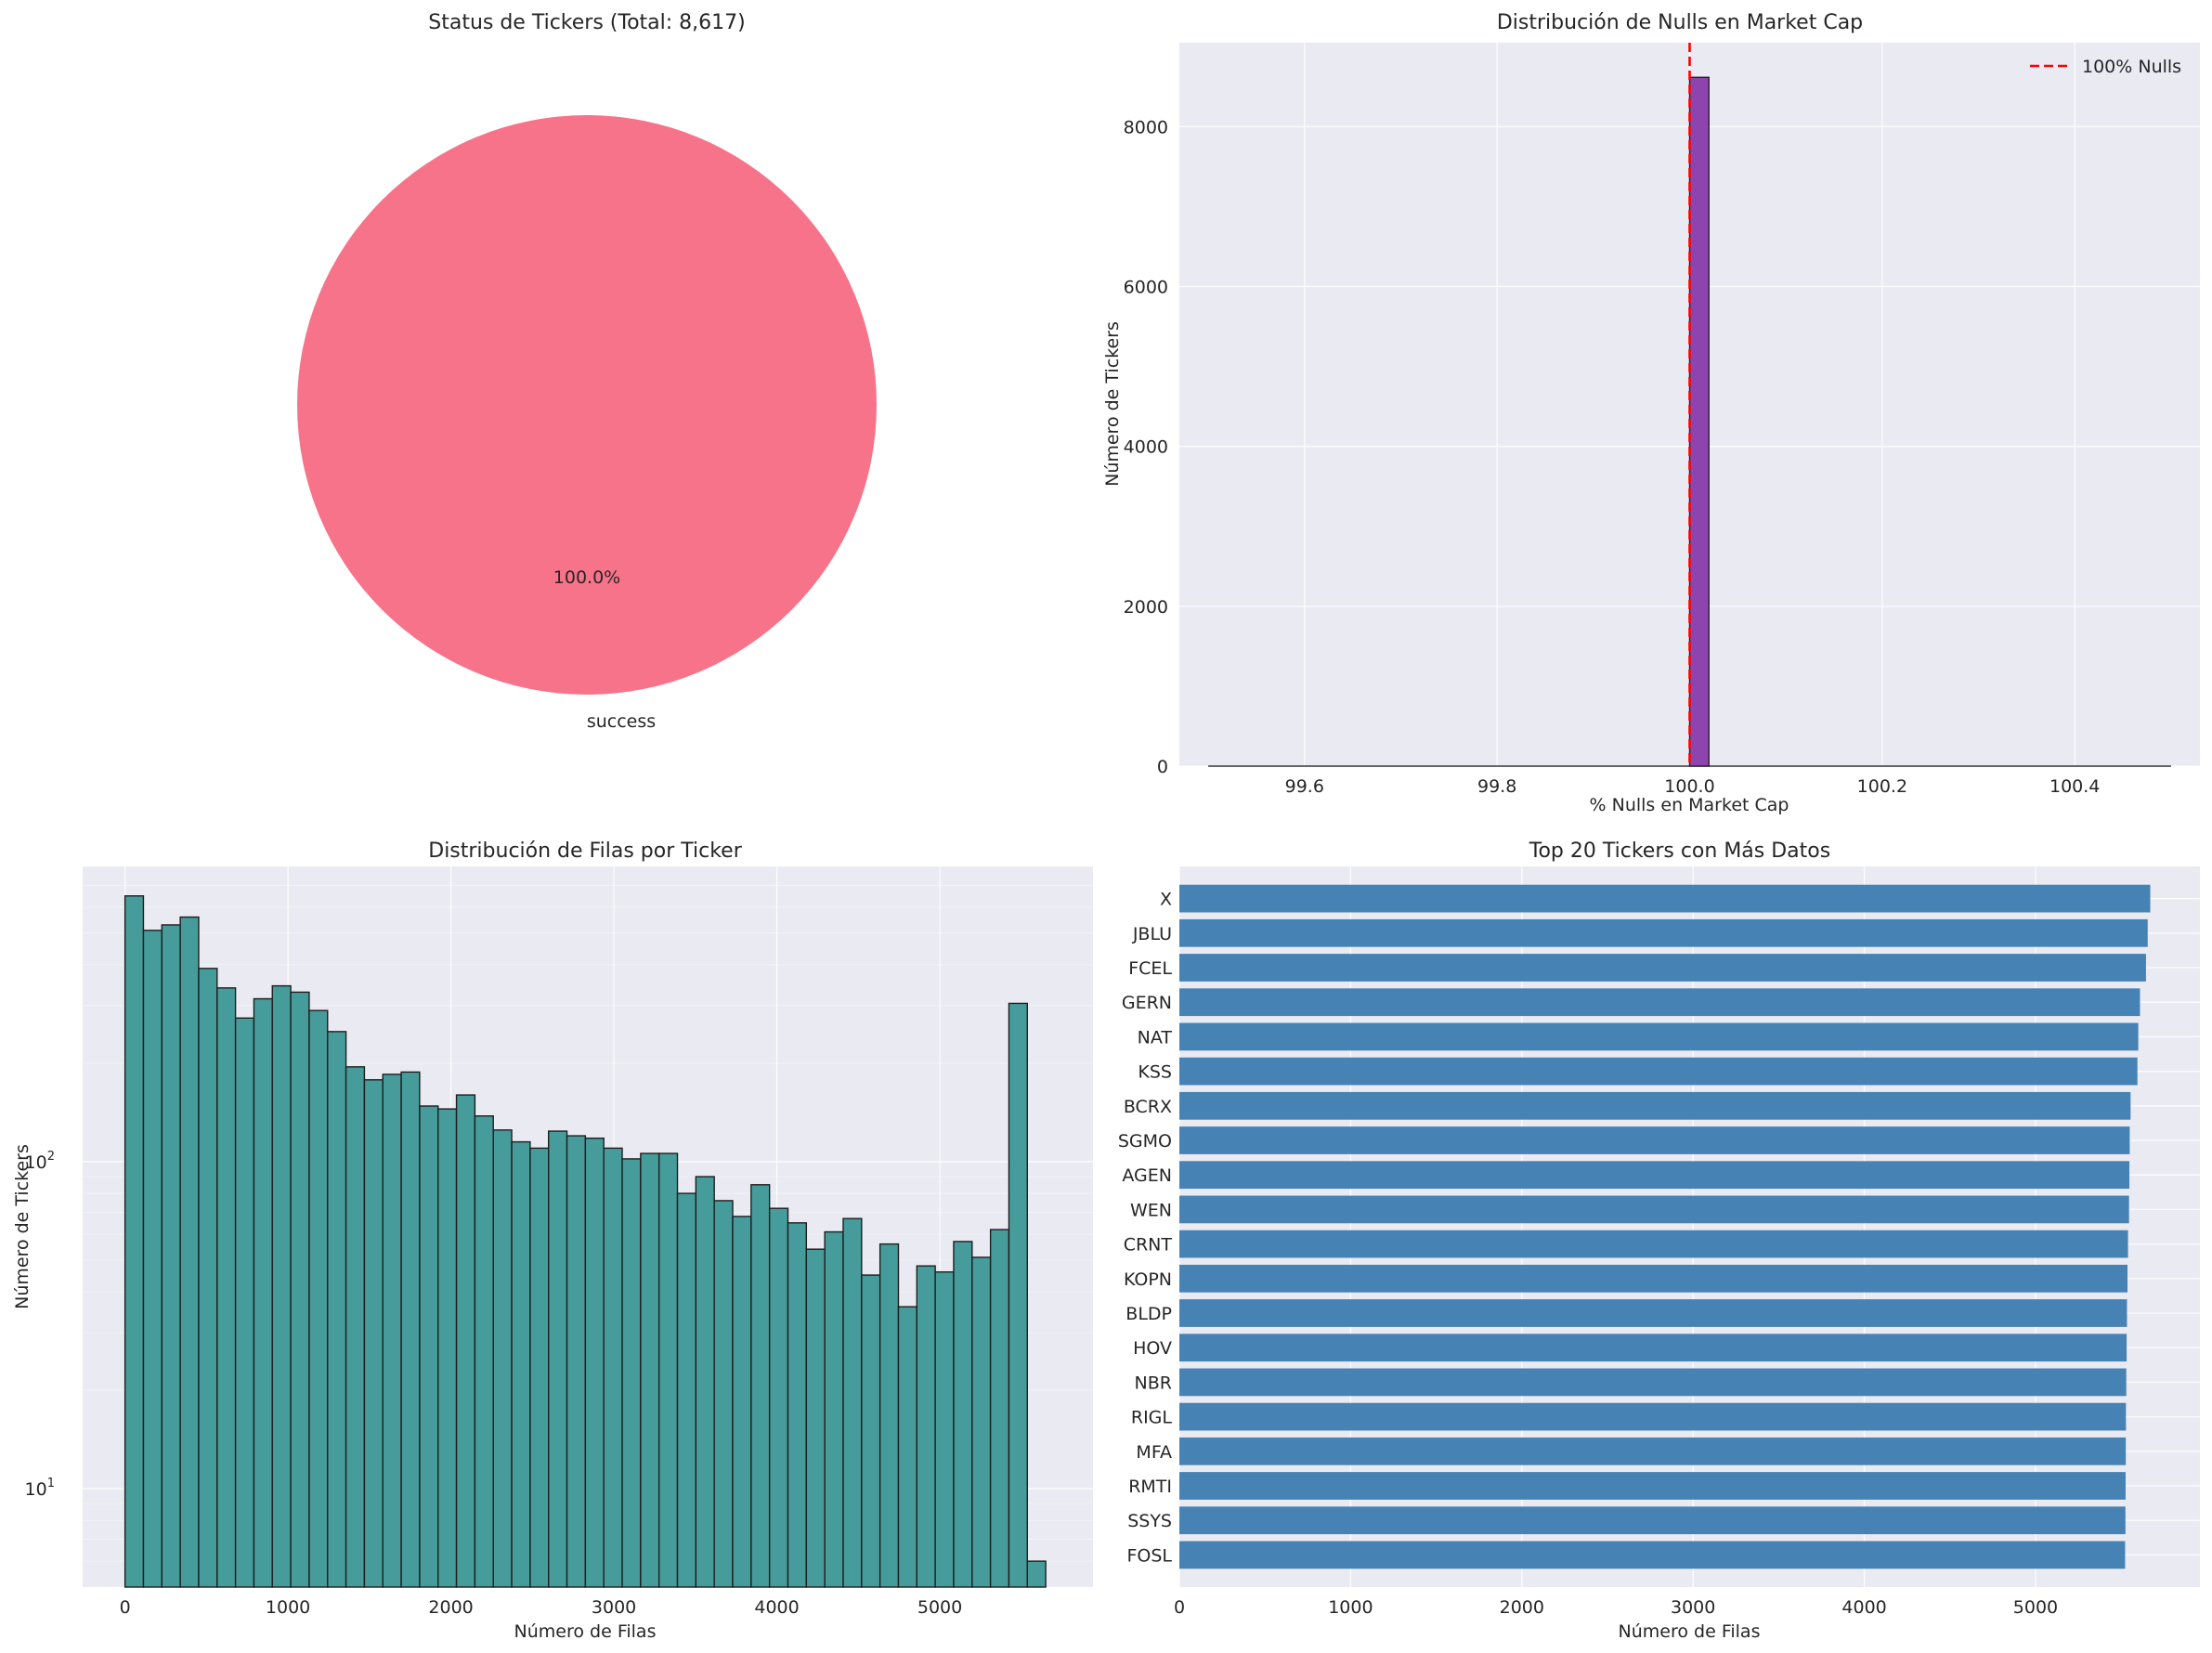 Image resolution: width=2212 pixels, height=1653 pixels. Describe the element at coordinates (1663, 932) in the screenshot. I see `top20-bar-jblu` at that location.